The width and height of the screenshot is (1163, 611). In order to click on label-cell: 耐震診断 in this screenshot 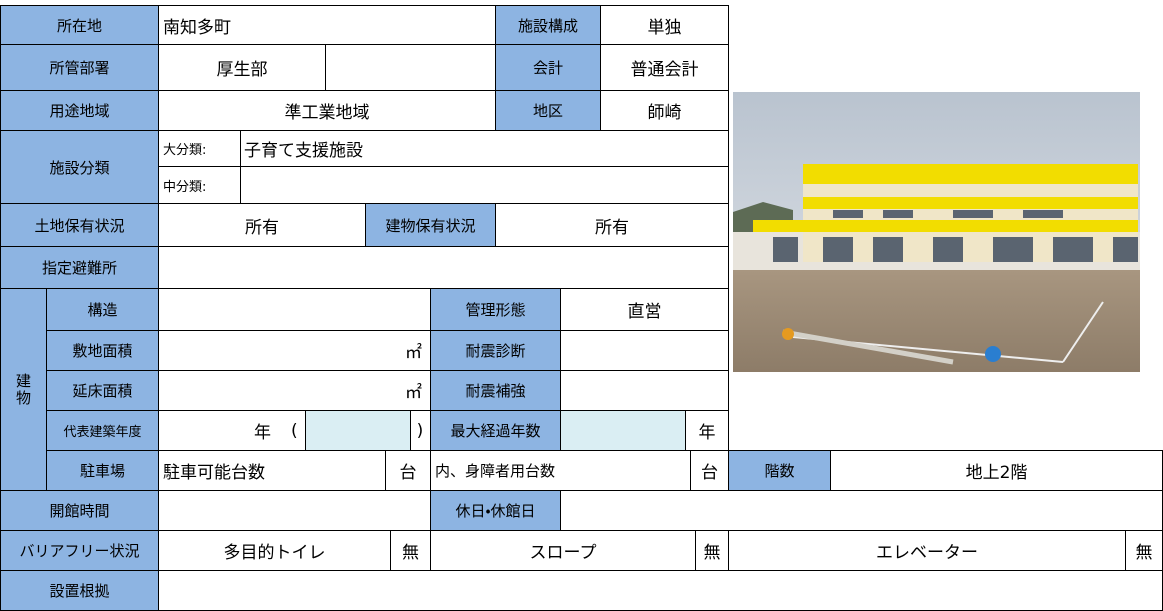, I will do `click(495, 350)`.